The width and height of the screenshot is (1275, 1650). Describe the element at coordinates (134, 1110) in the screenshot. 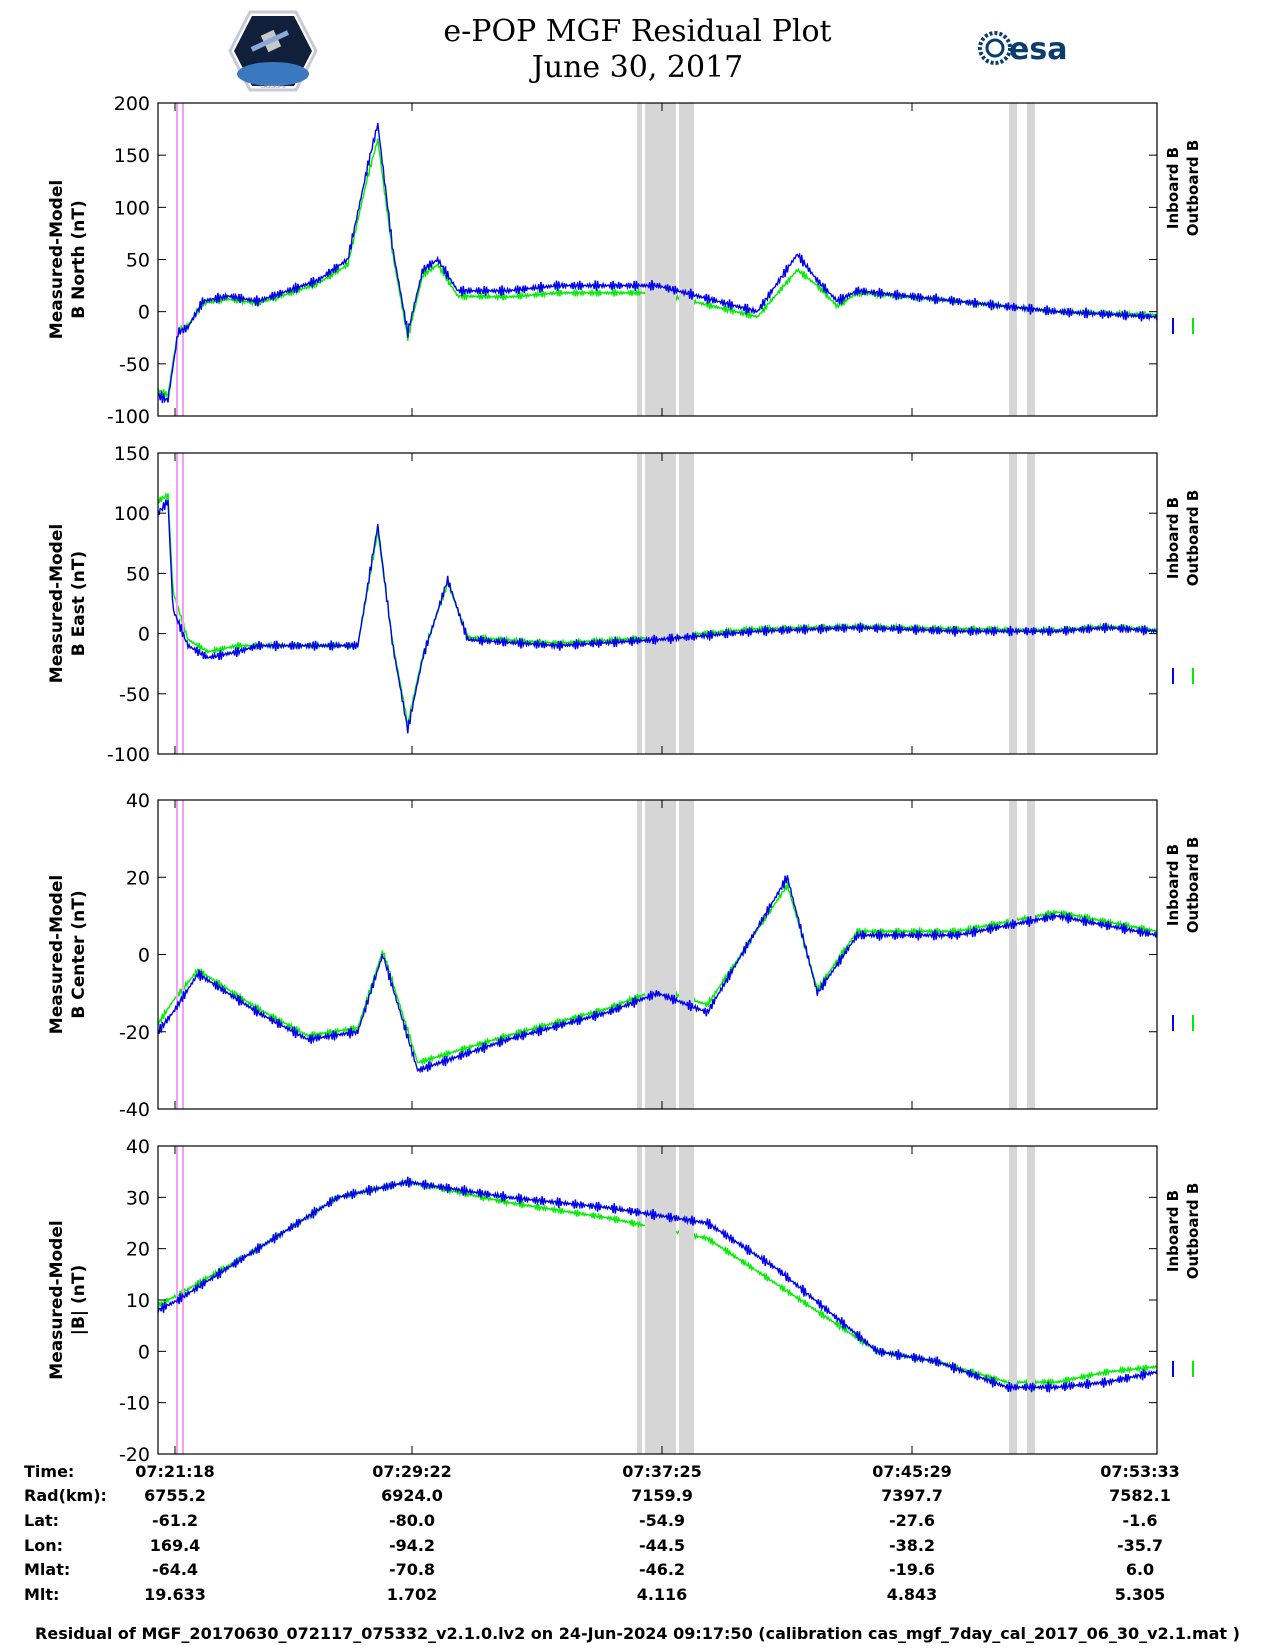

I see `y-tick-label: -40` at that location.